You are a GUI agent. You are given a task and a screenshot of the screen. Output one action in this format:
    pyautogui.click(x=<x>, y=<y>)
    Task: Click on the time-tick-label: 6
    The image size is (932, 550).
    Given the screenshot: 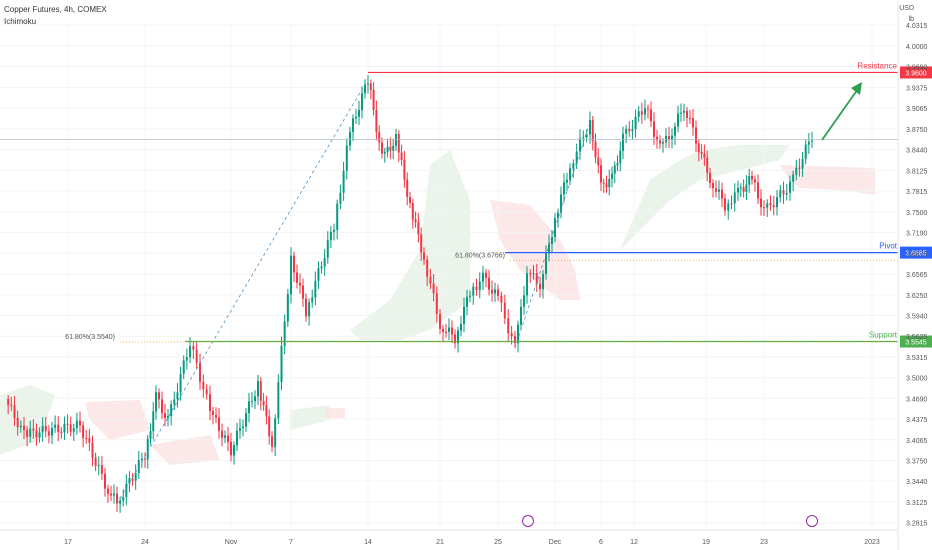 What is the action you would take?
    pyautogui.click(x=601, y=542)
    